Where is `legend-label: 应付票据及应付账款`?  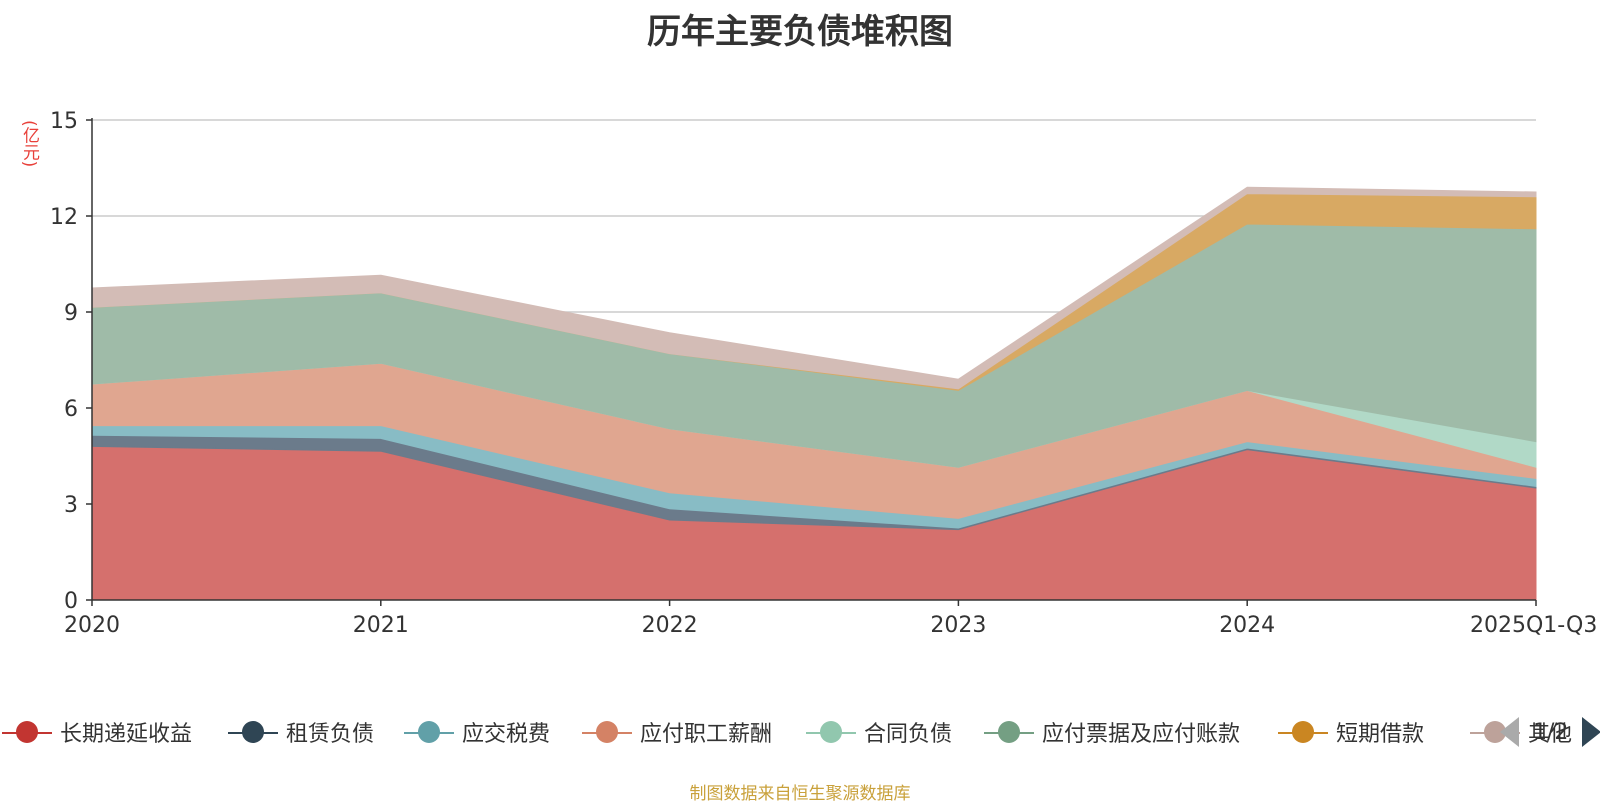
legend-label: 应付票据及应付账款 is located at coordinates (1141, 734).